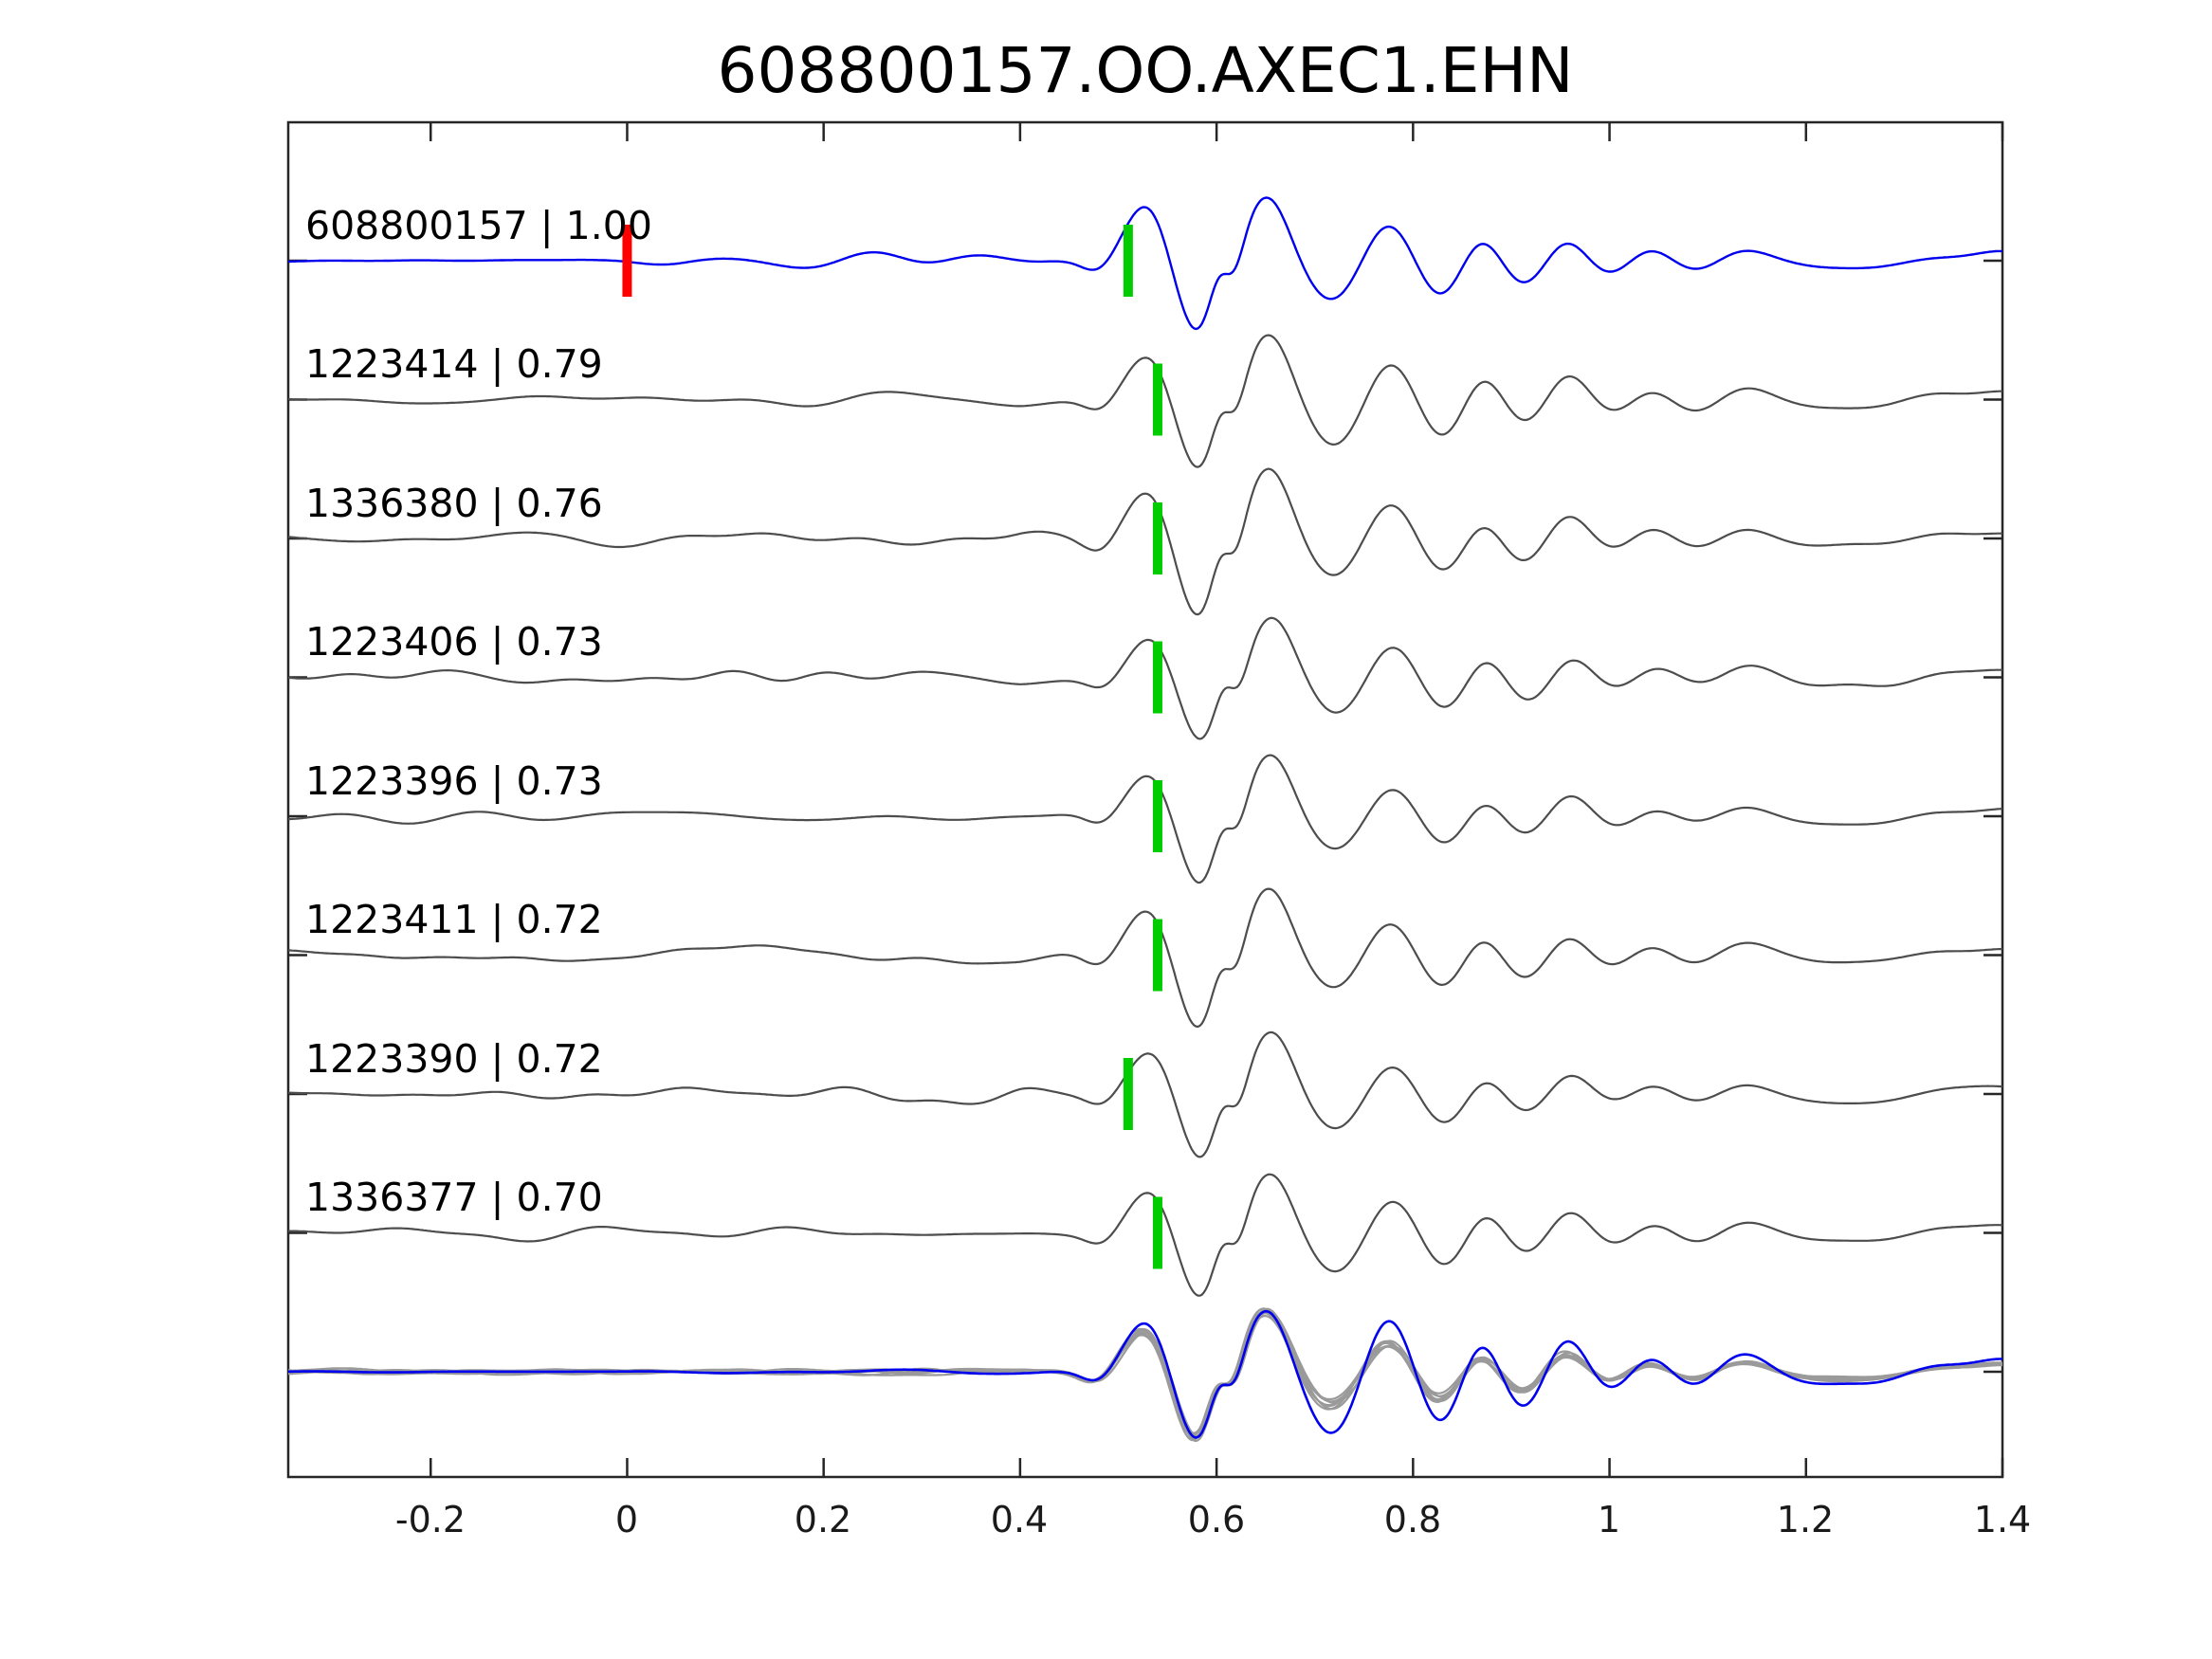 The width and height of the screenshot is (2212, 1659). I want to click on trace-label-1223396: 1223396 | 0.73, so click(454, 781).